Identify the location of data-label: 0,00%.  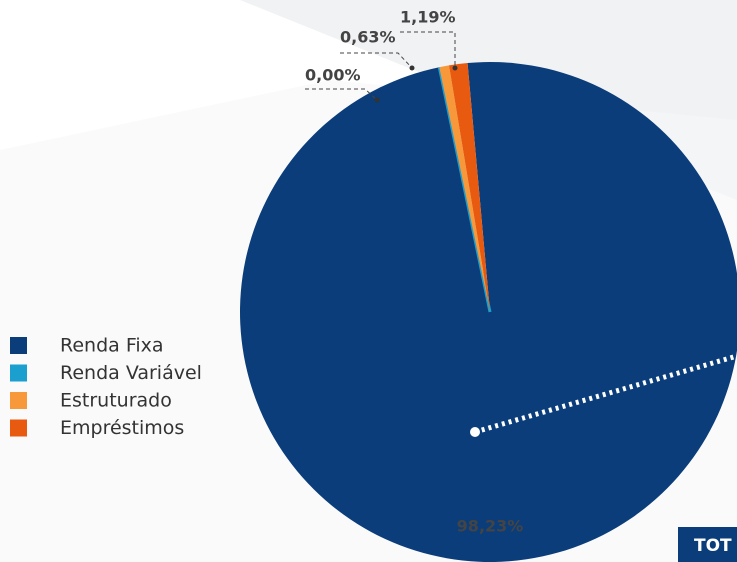
(333, 75).